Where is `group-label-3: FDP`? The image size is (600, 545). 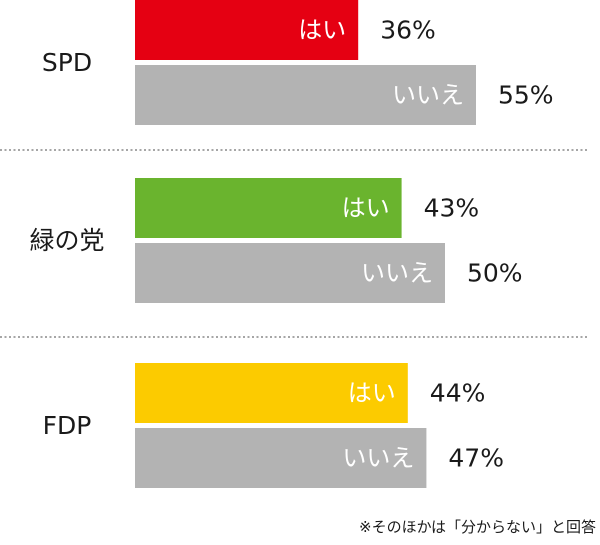 group-label-3: FDP is located at coordinates (67, 425).